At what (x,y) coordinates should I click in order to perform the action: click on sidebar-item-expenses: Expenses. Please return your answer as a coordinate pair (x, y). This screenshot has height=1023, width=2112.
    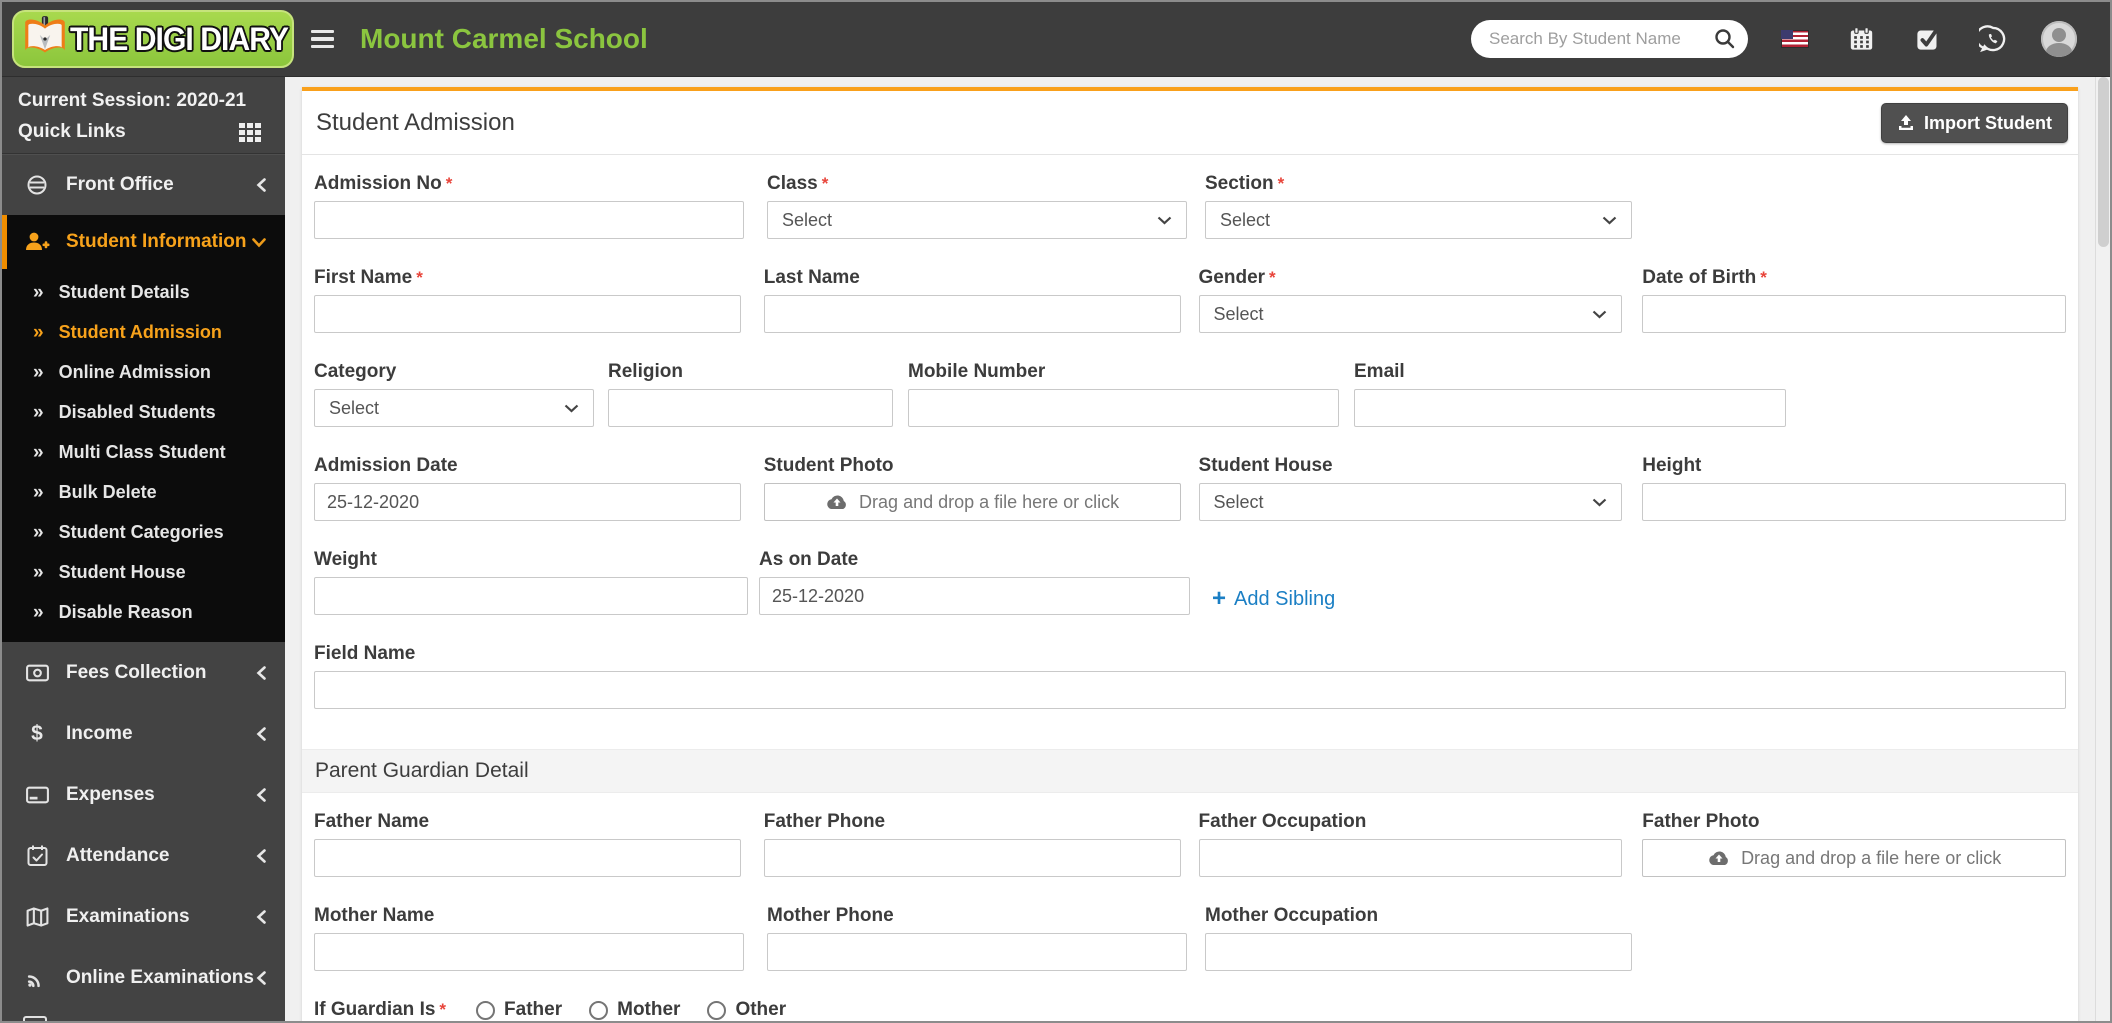
    Looking at the image, I should click on (143, 794).